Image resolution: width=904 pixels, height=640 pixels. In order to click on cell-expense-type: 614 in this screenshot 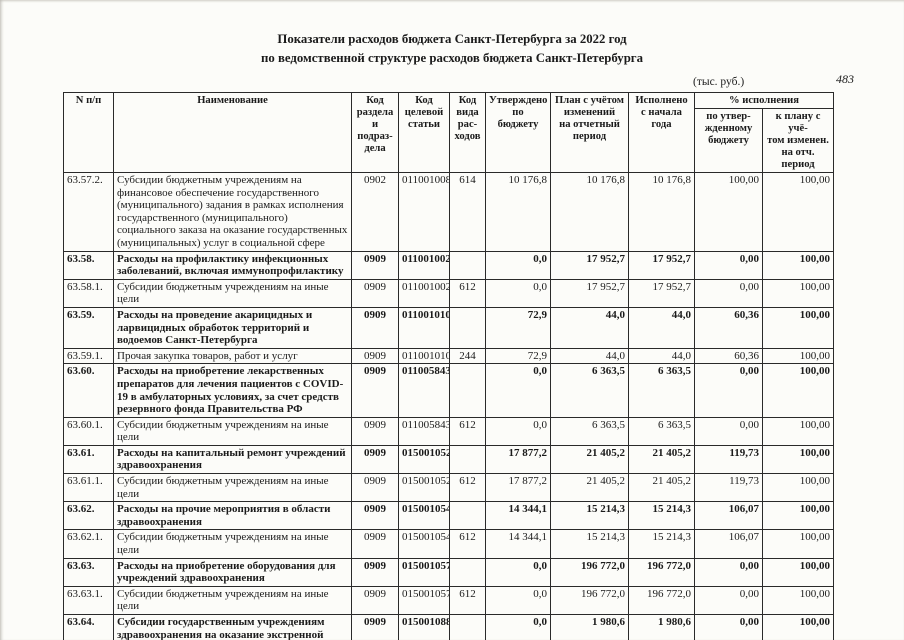, I will do `click(467, 212)`.